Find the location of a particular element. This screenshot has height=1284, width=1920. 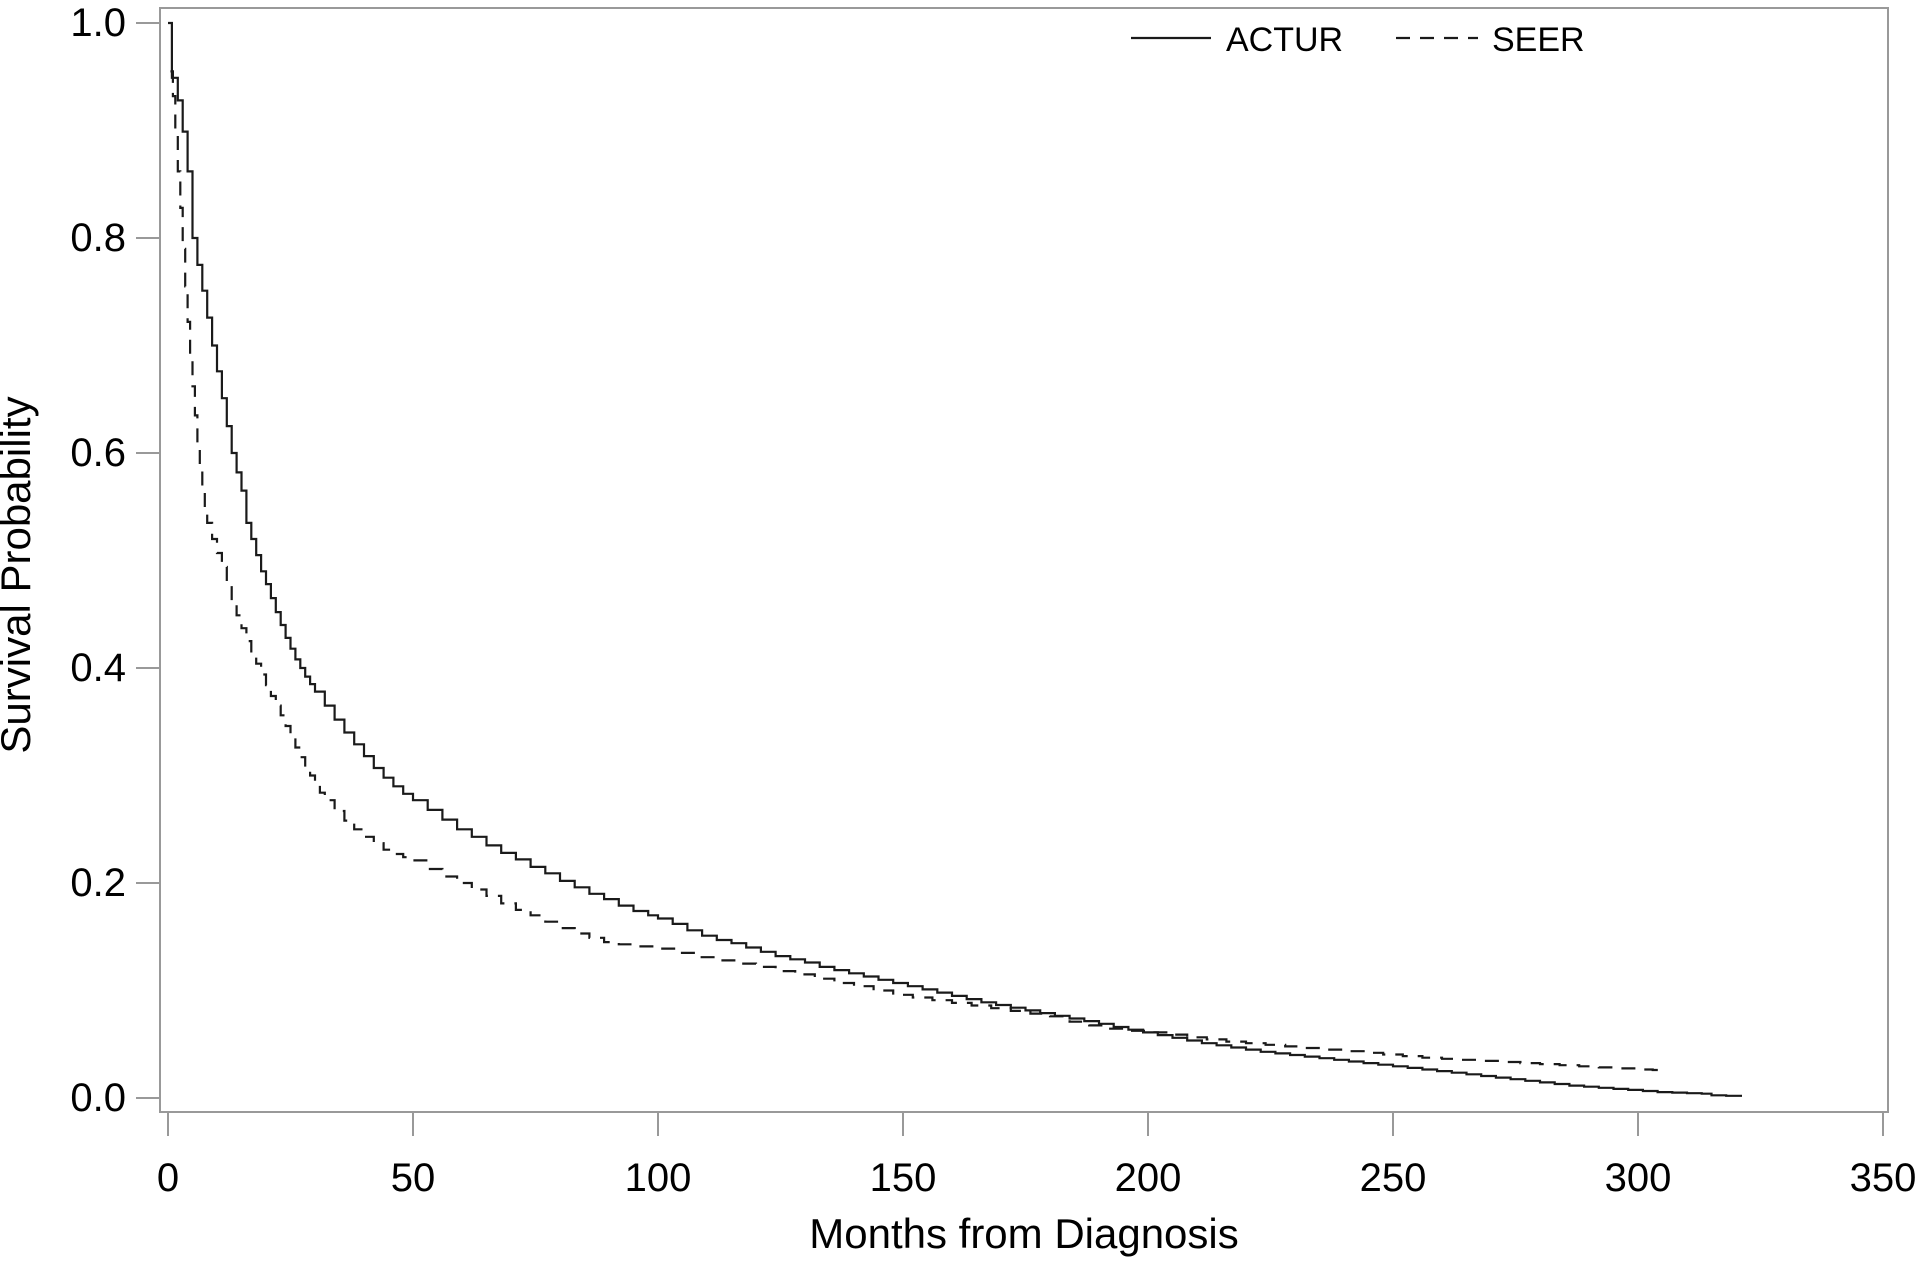

legend: ACTUR SEER is located at coordinates (1358, 40).